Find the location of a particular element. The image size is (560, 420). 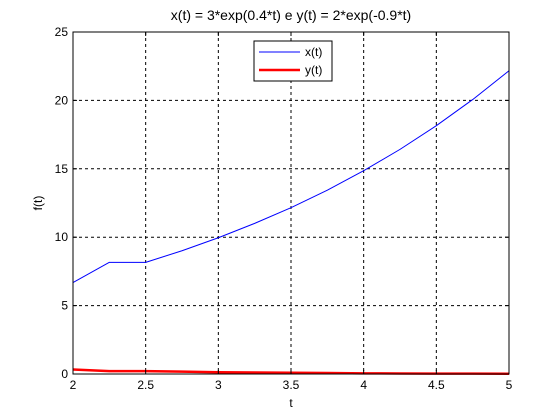

y-tick-label-1: 5 is located at coordinates (64, 306).